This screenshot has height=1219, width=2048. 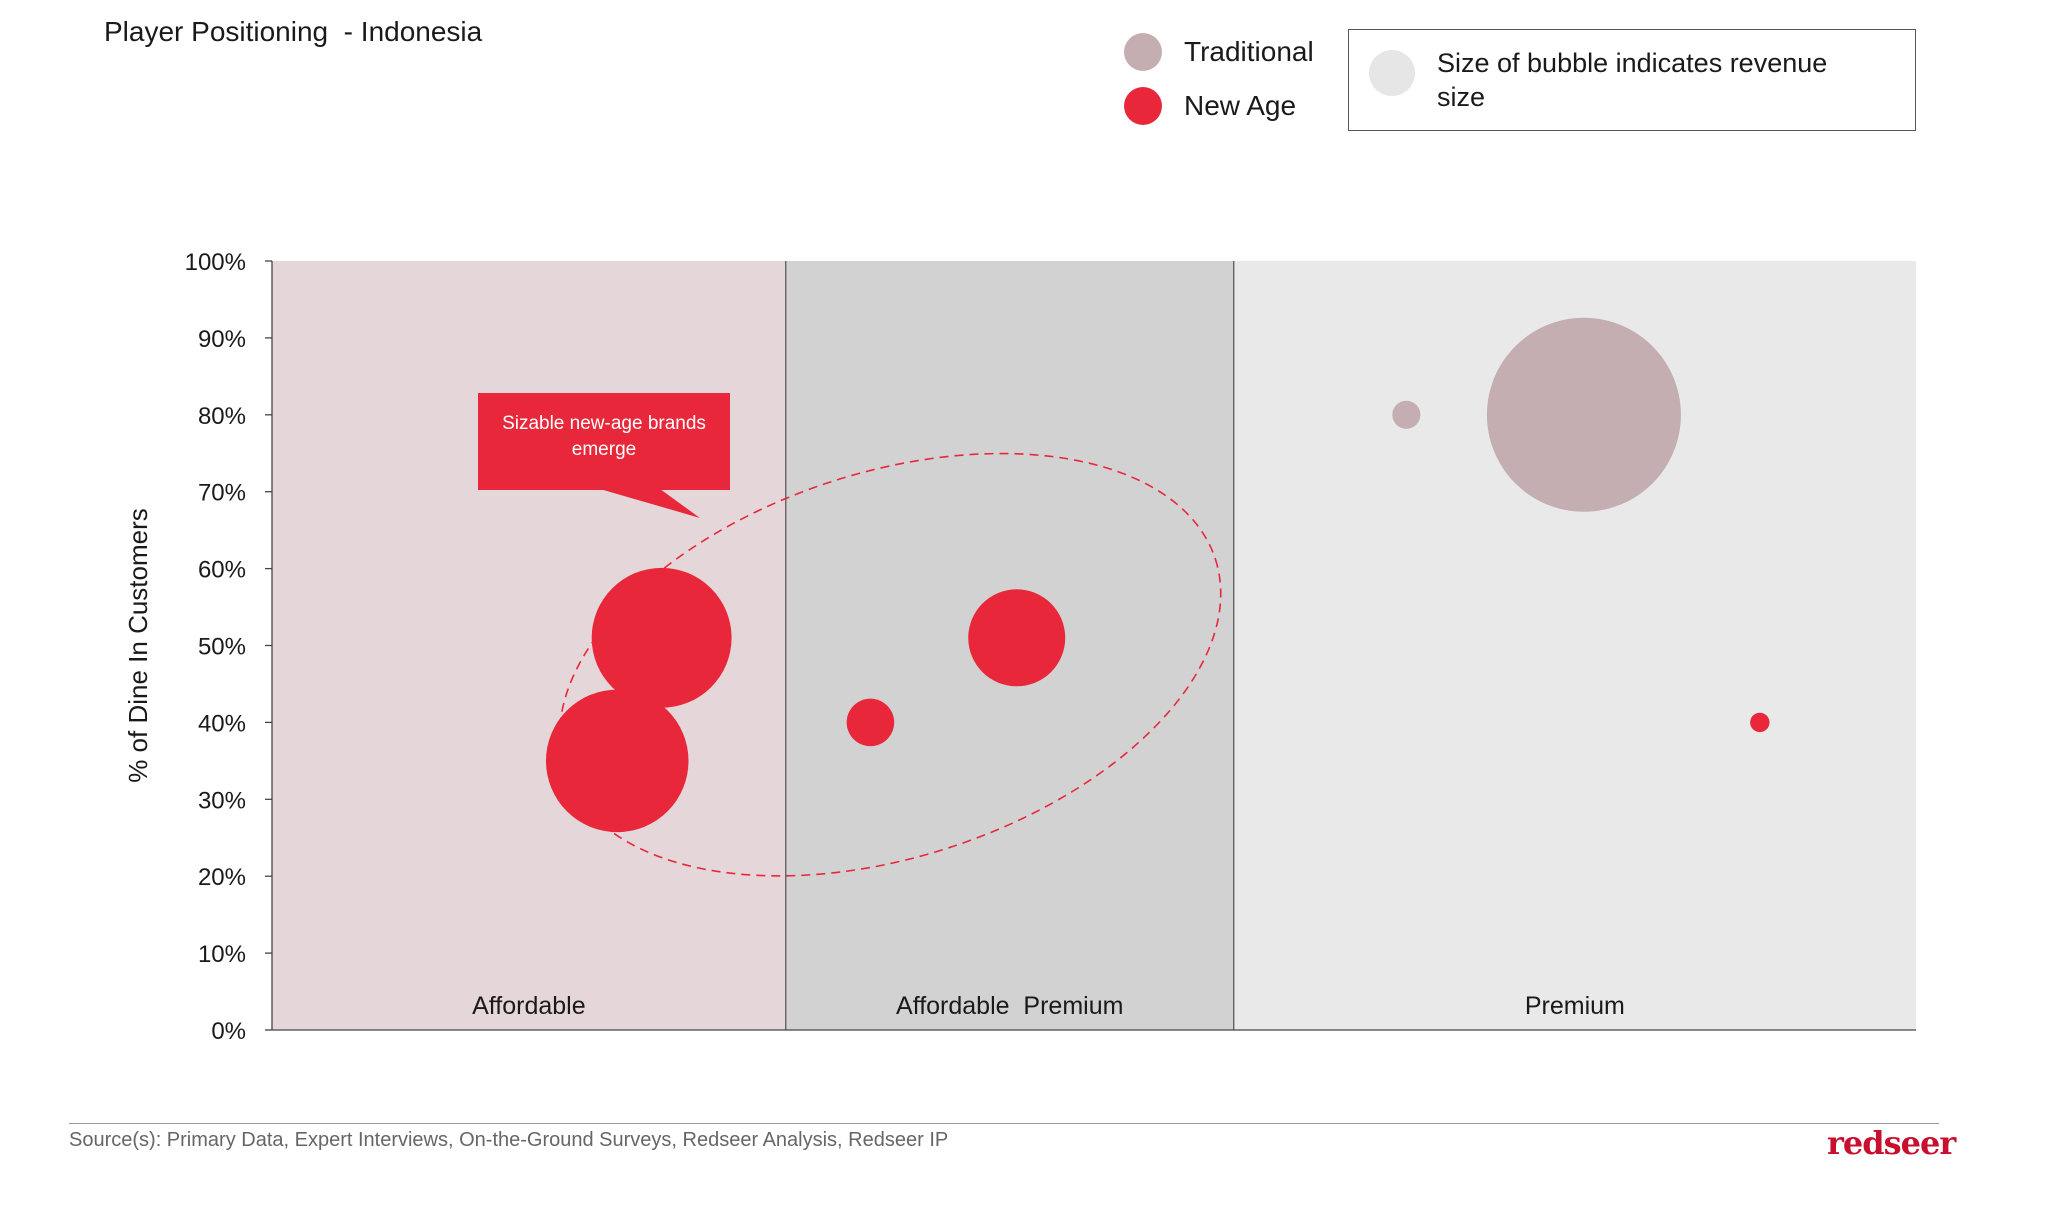 I want to click on legend-item-traditional: Traditional, so click(x=1219, y=52).